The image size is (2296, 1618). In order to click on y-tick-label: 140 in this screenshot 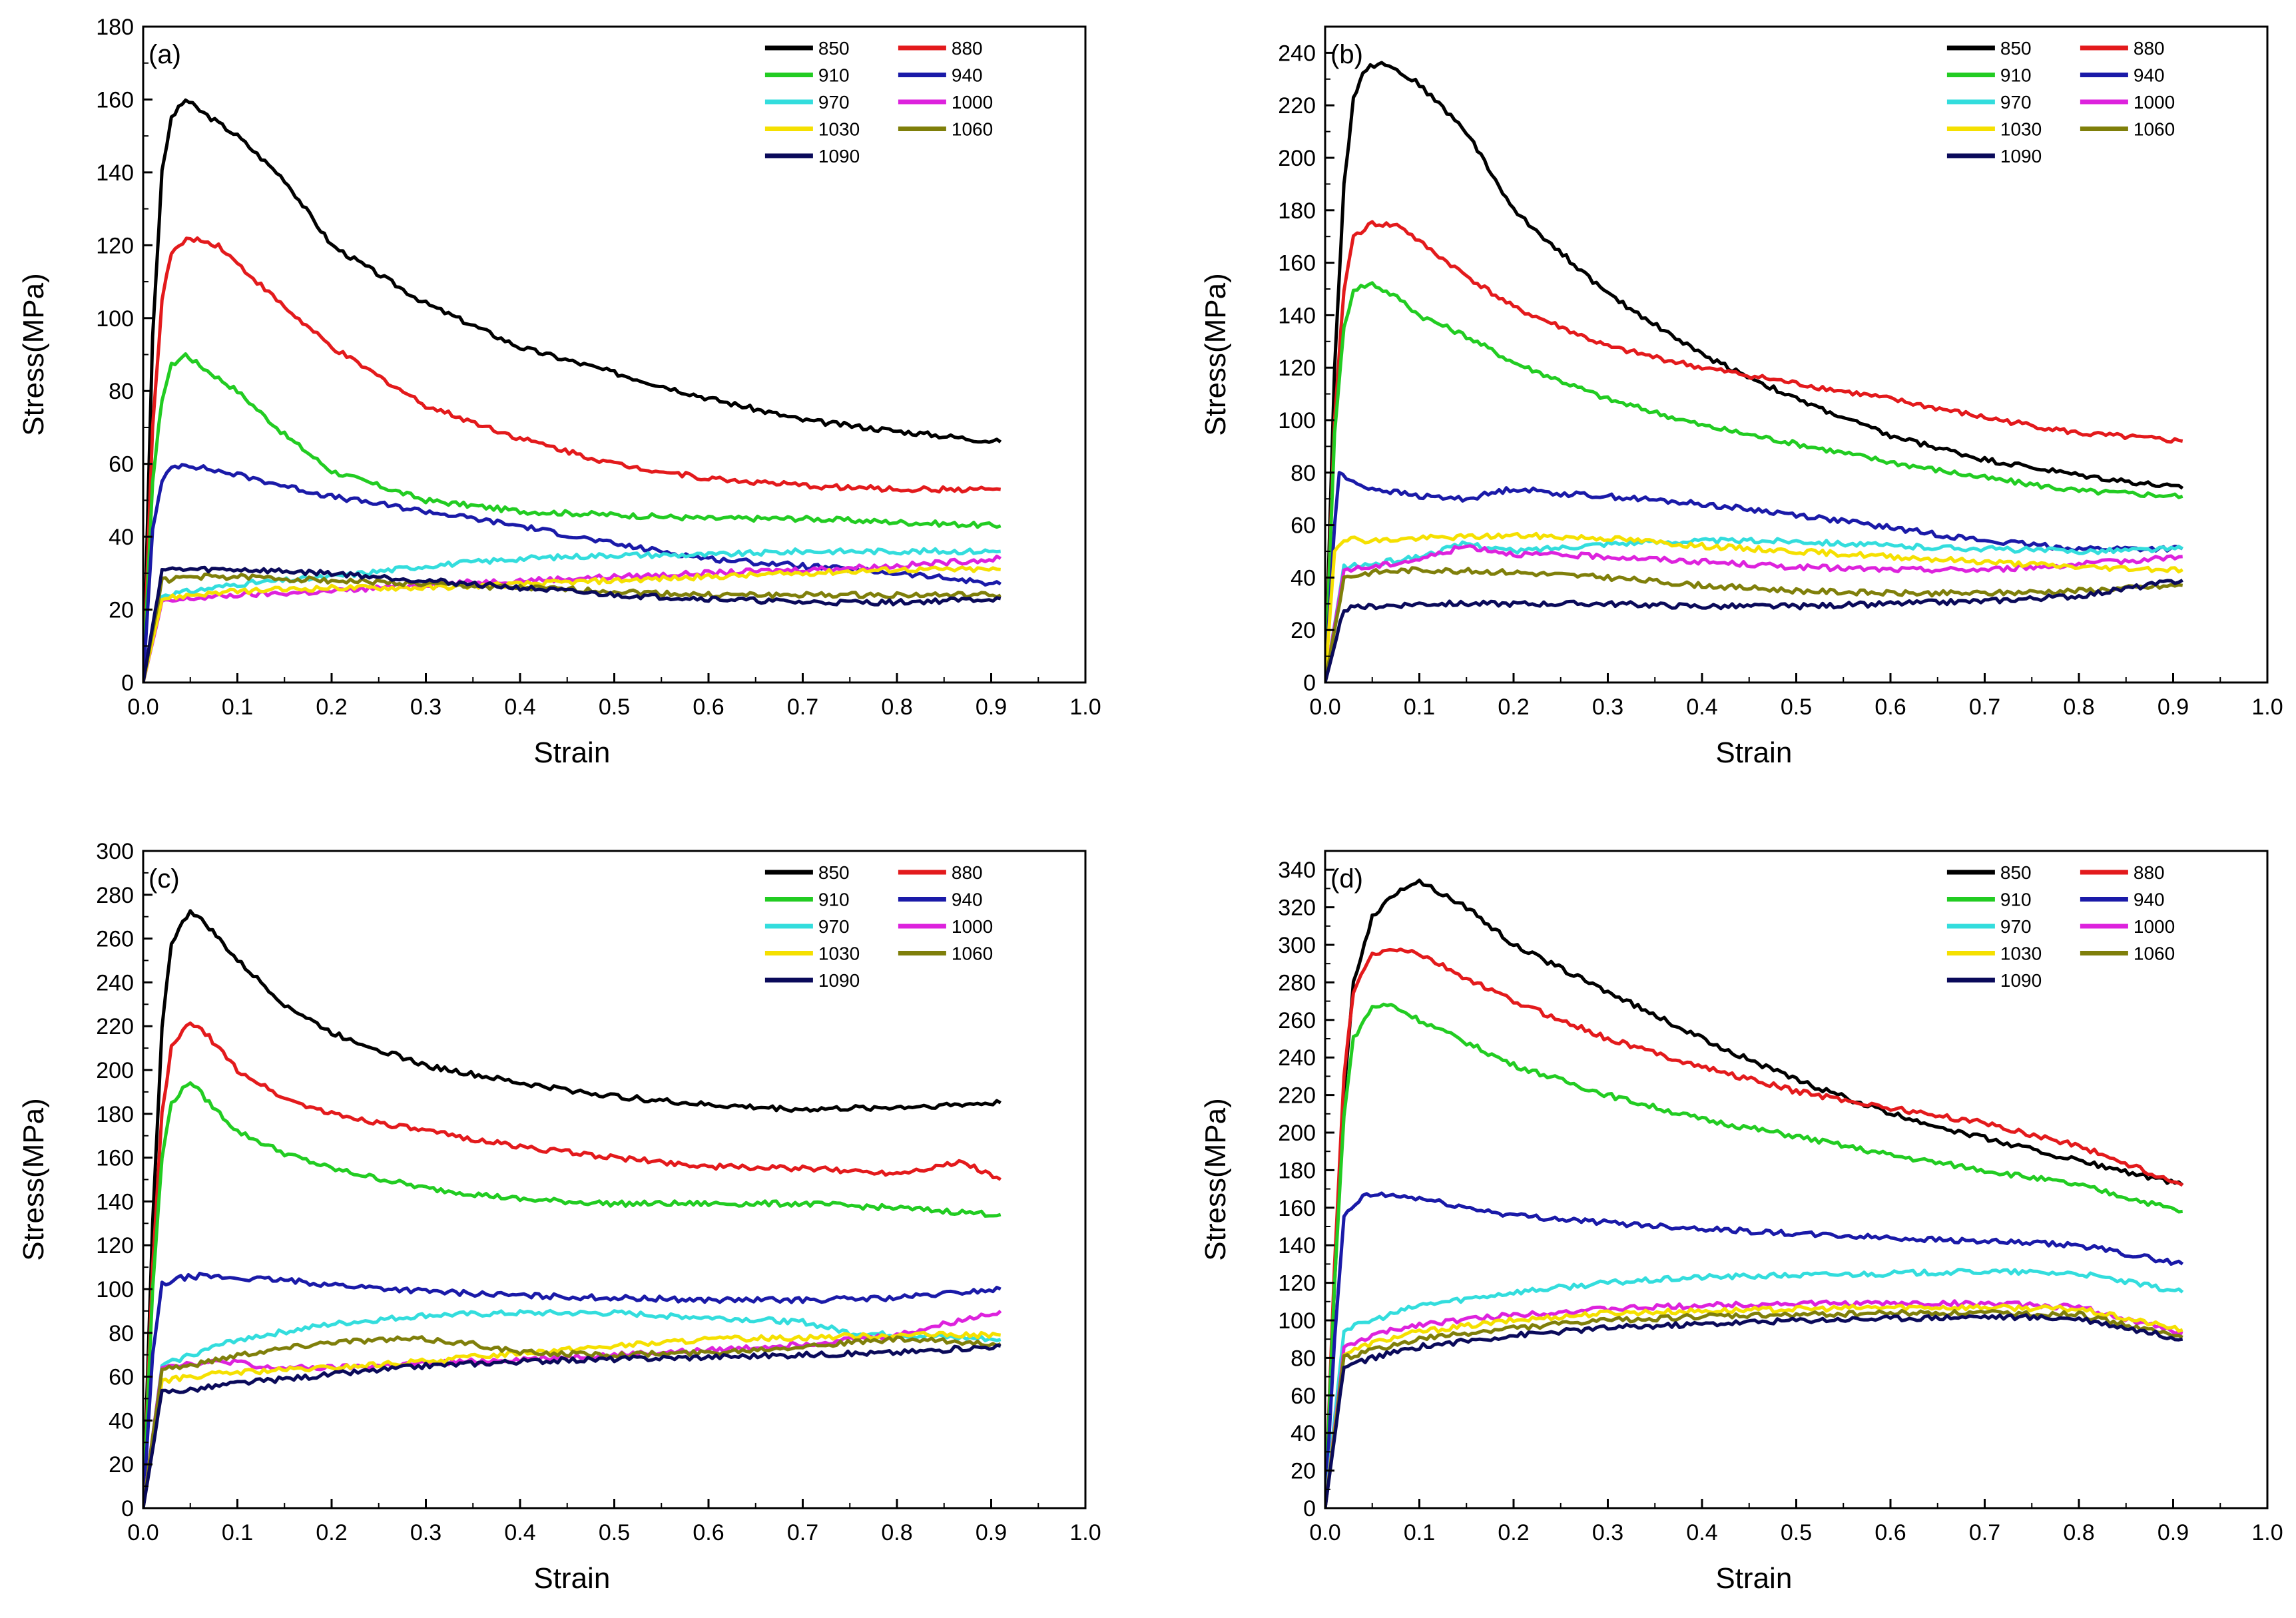, I will do `click(1297, 1245)`.